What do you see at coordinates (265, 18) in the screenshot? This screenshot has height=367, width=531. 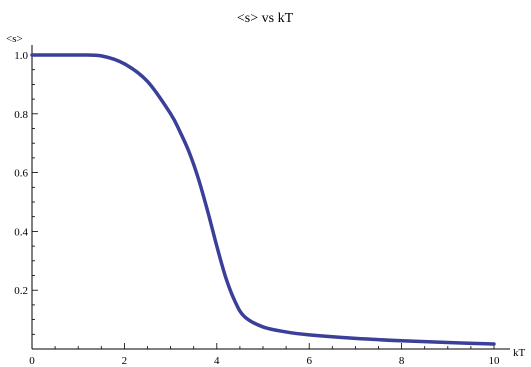 I see `chart-title: <s> vs kT` at bounding box center [265, 18].